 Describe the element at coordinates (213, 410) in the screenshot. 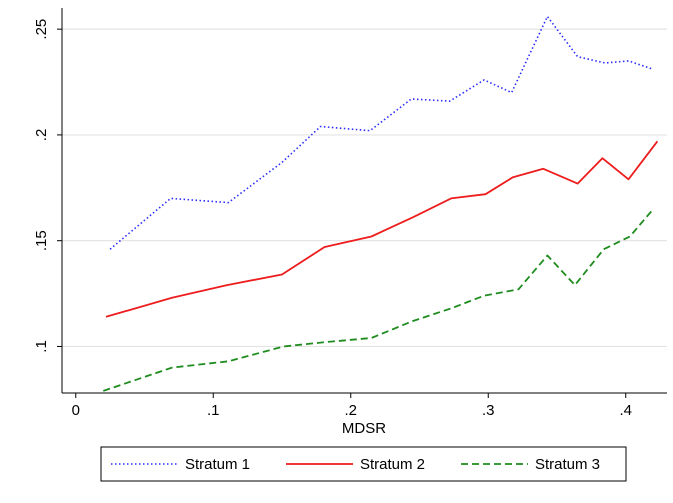

I see `x-tick-label: .1` at that location.